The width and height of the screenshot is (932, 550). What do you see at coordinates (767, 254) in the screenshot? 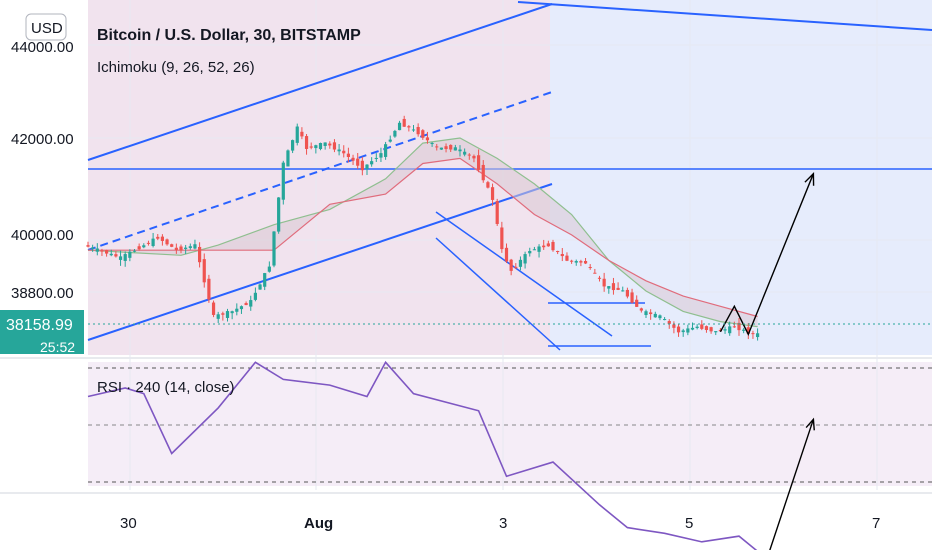
I see `projection-arrow` at bounding box center [767, 254].